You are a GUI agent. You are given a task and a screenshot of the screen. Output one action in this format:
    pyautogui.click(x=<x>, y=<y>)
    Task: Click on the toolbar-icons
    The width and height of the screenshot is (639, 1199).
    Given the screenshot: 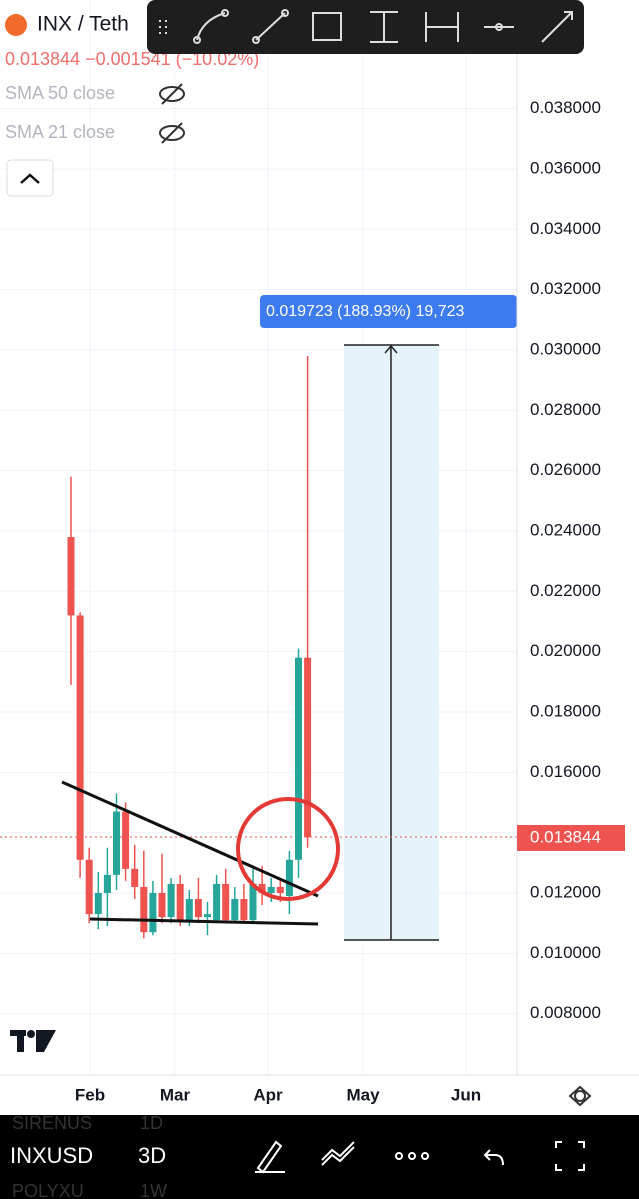 What is the action you would take?
    pyautogui.click(x=366, y=26)
    